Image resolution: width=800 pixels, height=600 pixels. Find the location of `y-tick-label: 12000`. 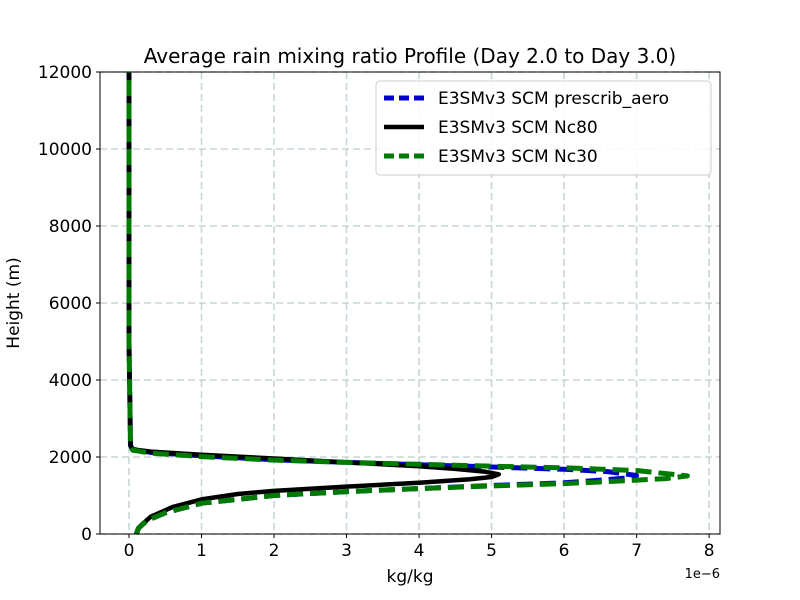

y-tick-label: 12000 is located at coordinates (65, 73).